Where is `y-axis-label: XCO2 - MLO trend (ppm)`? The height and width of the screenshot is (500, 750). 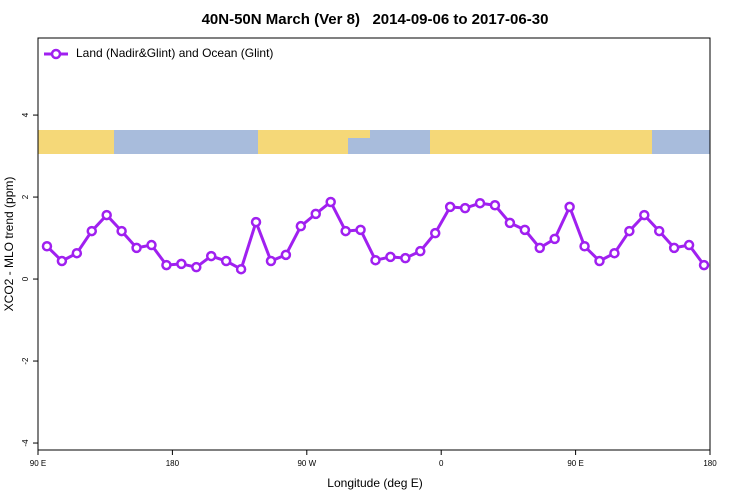
y-axis-label: XCO2 - MLO trend (ppm) is located at coordinates (9, 244).